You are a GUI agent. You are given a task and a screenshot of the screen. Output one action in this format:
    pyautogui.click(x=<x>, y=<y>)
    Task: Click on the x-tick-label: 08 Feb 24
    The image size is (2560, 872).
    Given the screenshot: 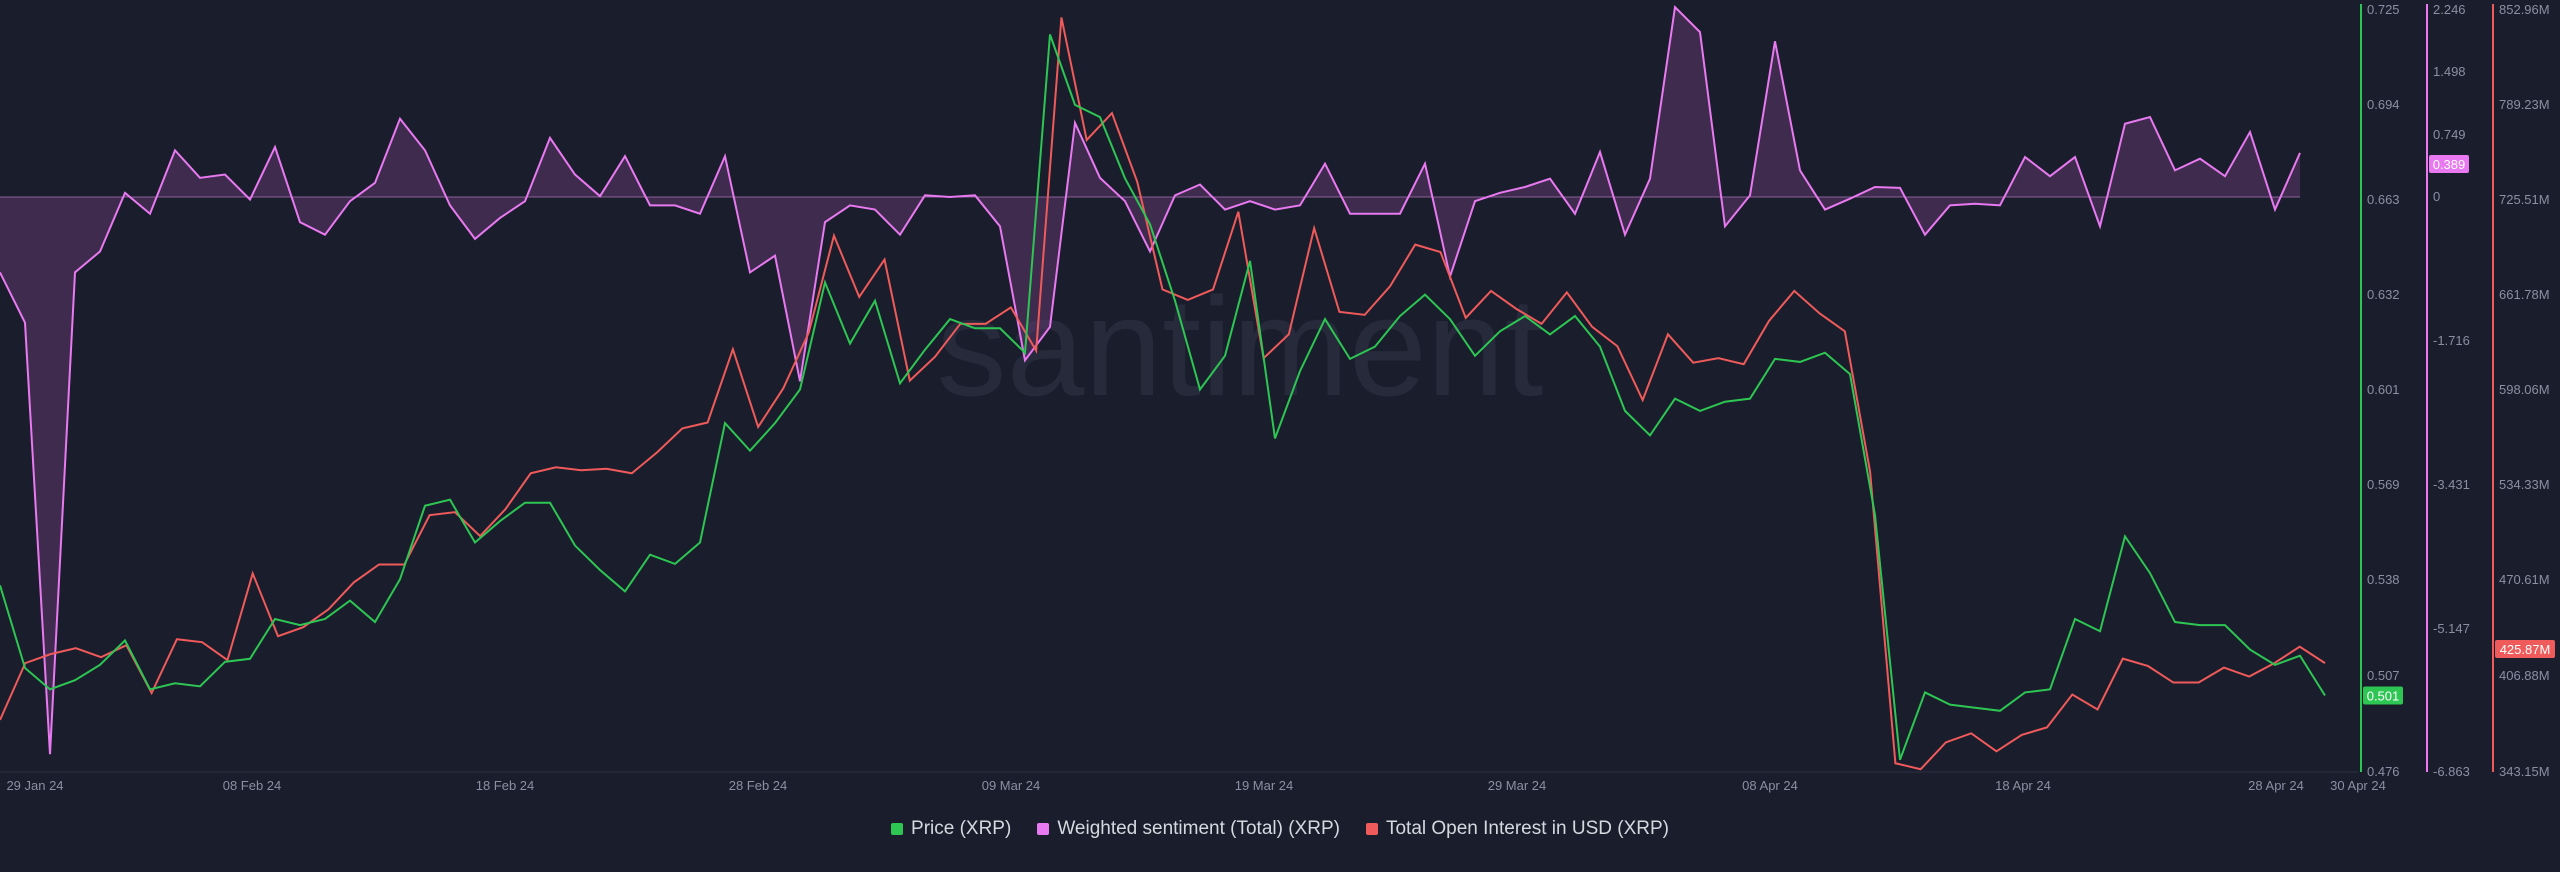 What is the action you would take?
    pyautogui.click(x=252, y=785)
    